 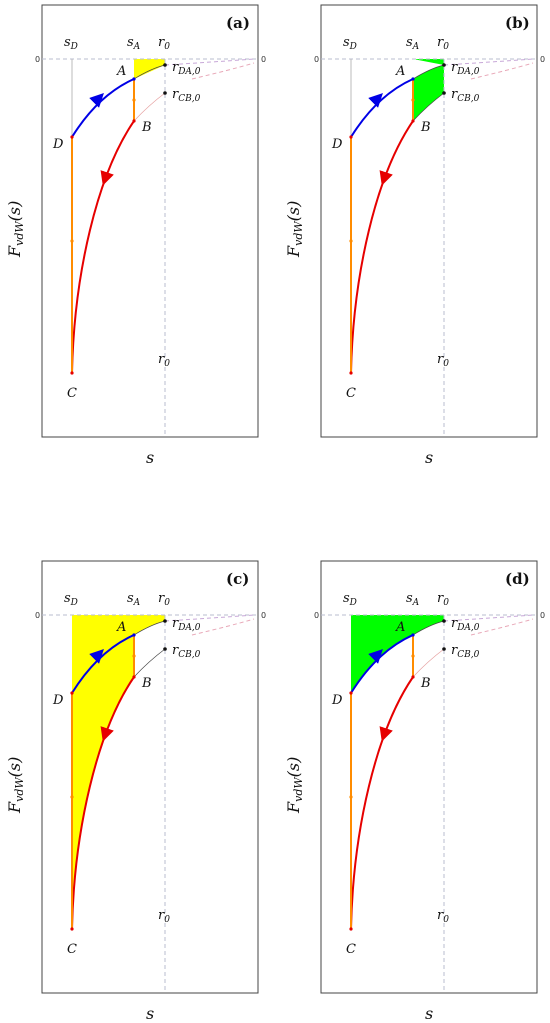 What do you see at coordinates (238, 23) in the screenshot?
I see `panel-tag: (a)` at bounding box center [238, 23].